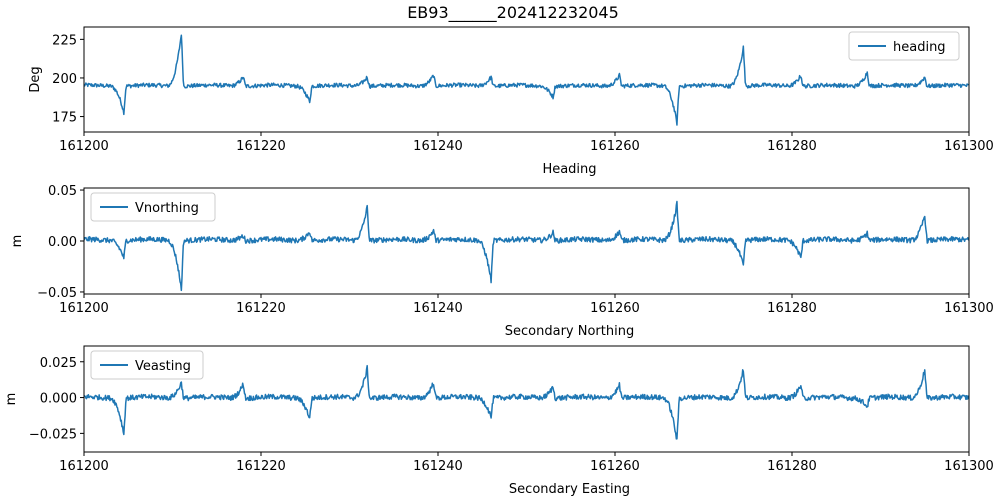 The height and width of the screenshot is (500, 1000). I want to click on x-axis-label: Heading, so click(569, 169).